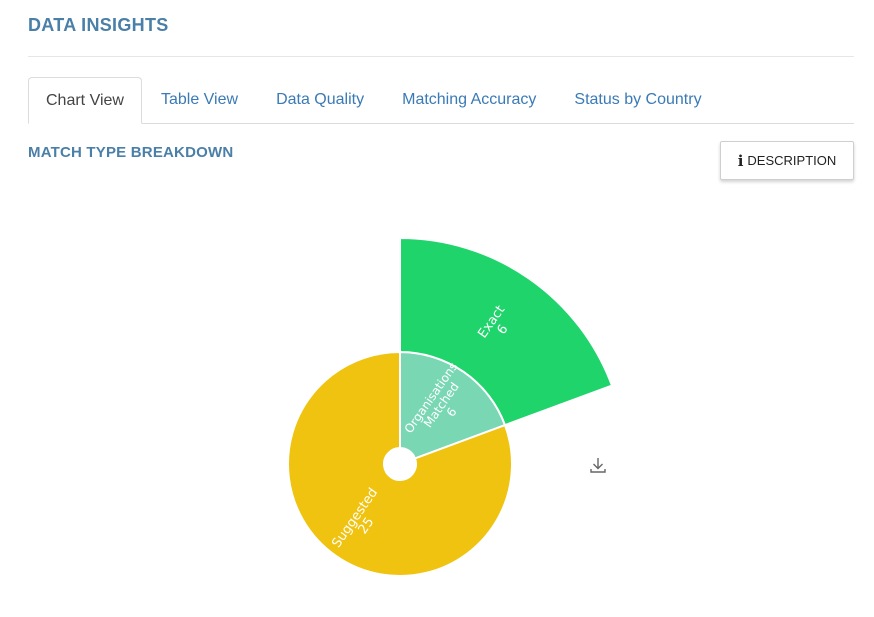 The image size is (874, 617). What do you see at coordinates (400, 463) in the screenshot?
I see `slice-suggested` at bounding box center [400, 463].